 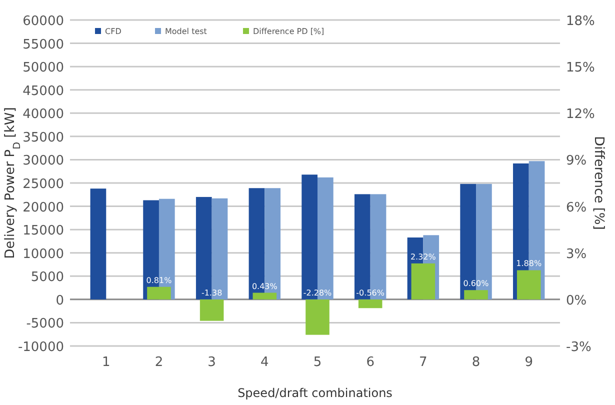 What do you see at coordinates (43, 138) in the screenshot?
I see `y-tick-label: 35000` at bounding box center [43, 138].